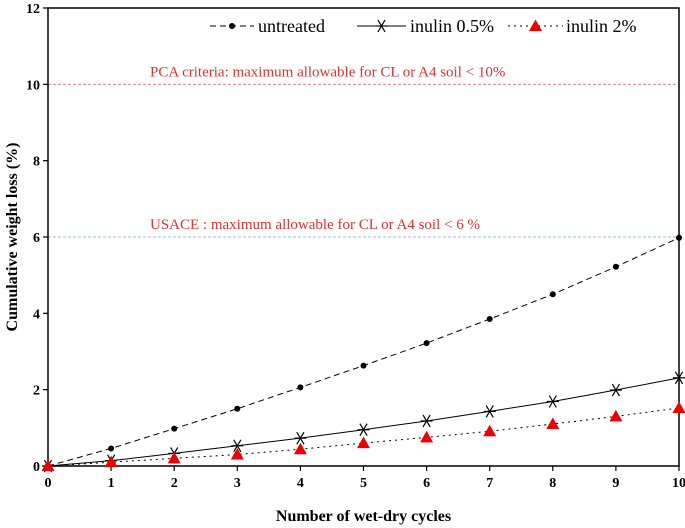  Describe the element at coordinates (12, 237) in the screenshot. I see `y-axis-title: Cumulative weight loss (%)` at that location.